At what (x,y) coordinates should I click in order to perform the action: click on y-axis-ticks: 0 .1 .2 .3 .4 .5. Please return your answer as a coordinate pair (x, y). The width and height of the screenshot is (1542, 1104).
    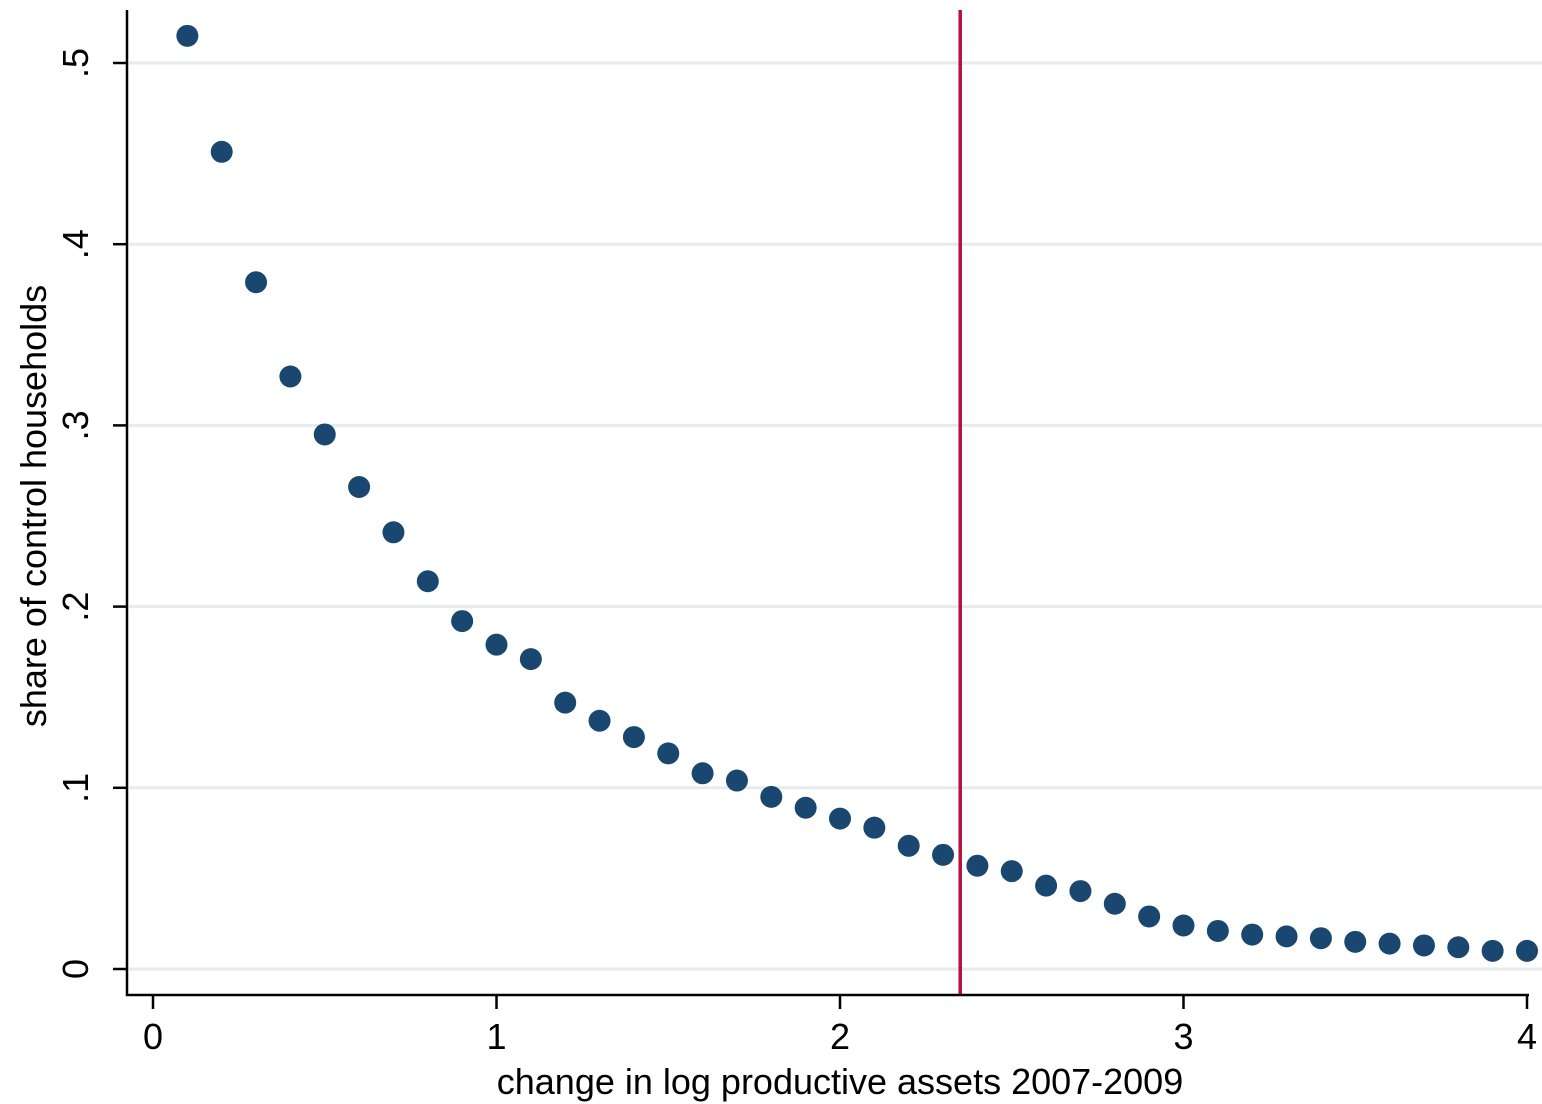
    Looking at the image, I should click on (91, 513).